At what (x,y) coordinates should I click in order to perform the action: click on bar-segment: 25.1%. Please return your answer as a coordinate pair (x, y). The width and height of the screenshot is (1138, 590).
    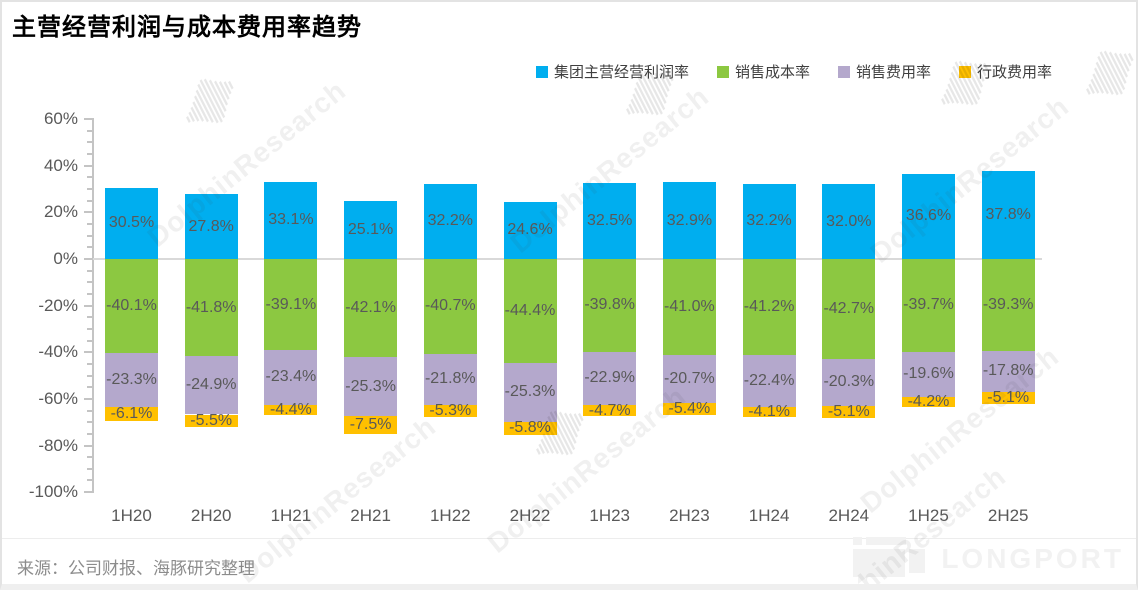
    Looking at the image, I should click on (371, 229).